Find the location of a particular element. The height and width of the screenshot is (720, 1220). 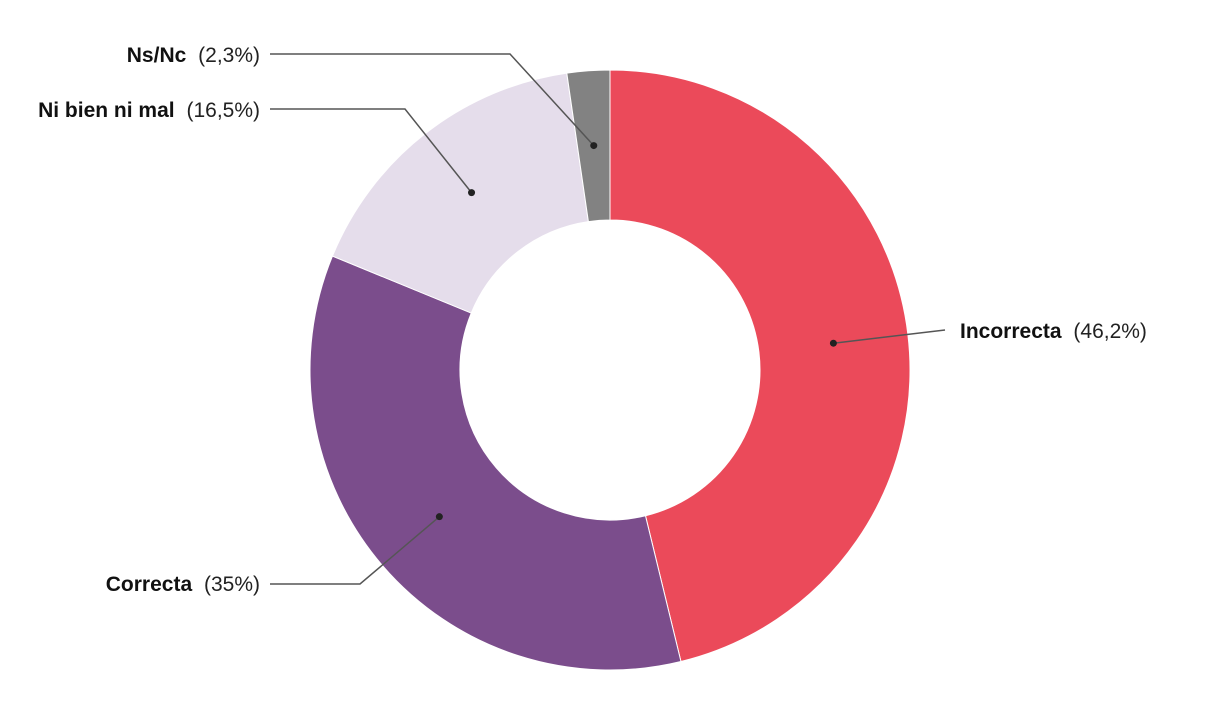

label-ni-bien-ni-mal: Ni bien ni mal (16,5%) is located at coordinates (149, 110).